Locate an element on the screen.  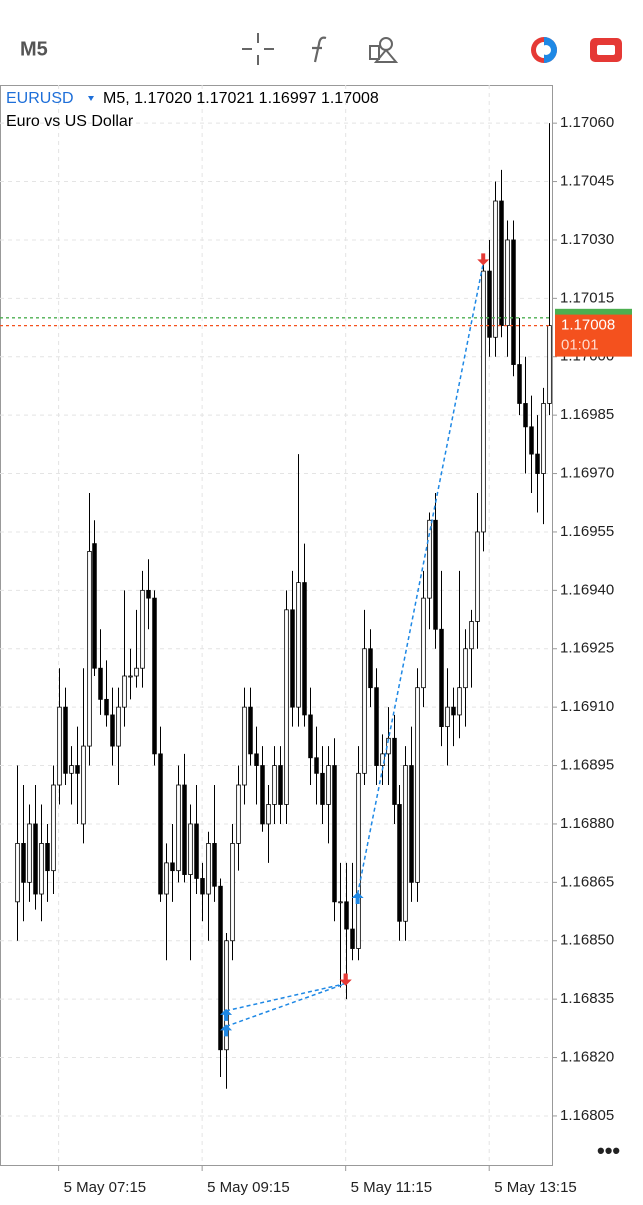
y-tick-label: 1.16835 is located at coordinates (587, 998).